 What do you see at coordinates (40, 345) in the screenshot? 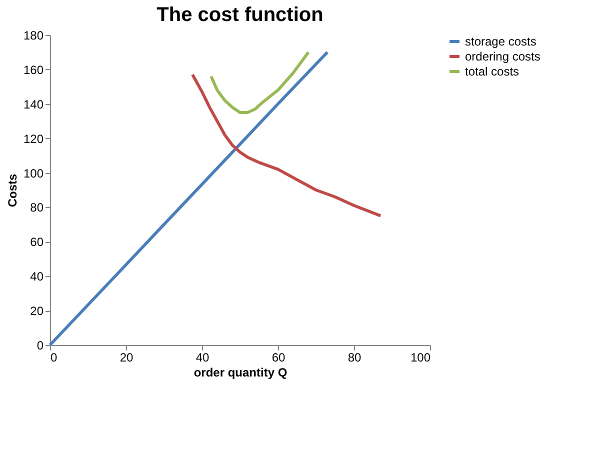
I see `y-tick-label: 0` at bounding box center [40, 345].